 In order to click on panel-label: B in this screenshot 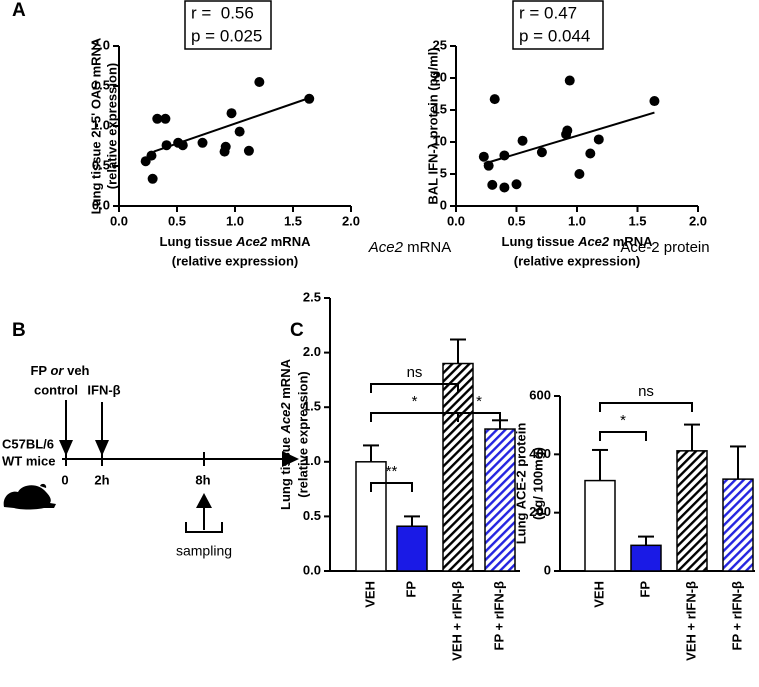, I will do `click(19, 330)`.